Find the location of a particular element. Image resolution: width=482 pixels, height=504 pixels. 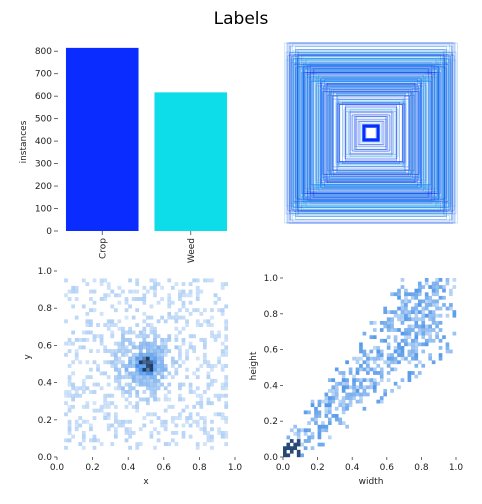

xtick-label: 0.2 is located at coordinates (317, 468).